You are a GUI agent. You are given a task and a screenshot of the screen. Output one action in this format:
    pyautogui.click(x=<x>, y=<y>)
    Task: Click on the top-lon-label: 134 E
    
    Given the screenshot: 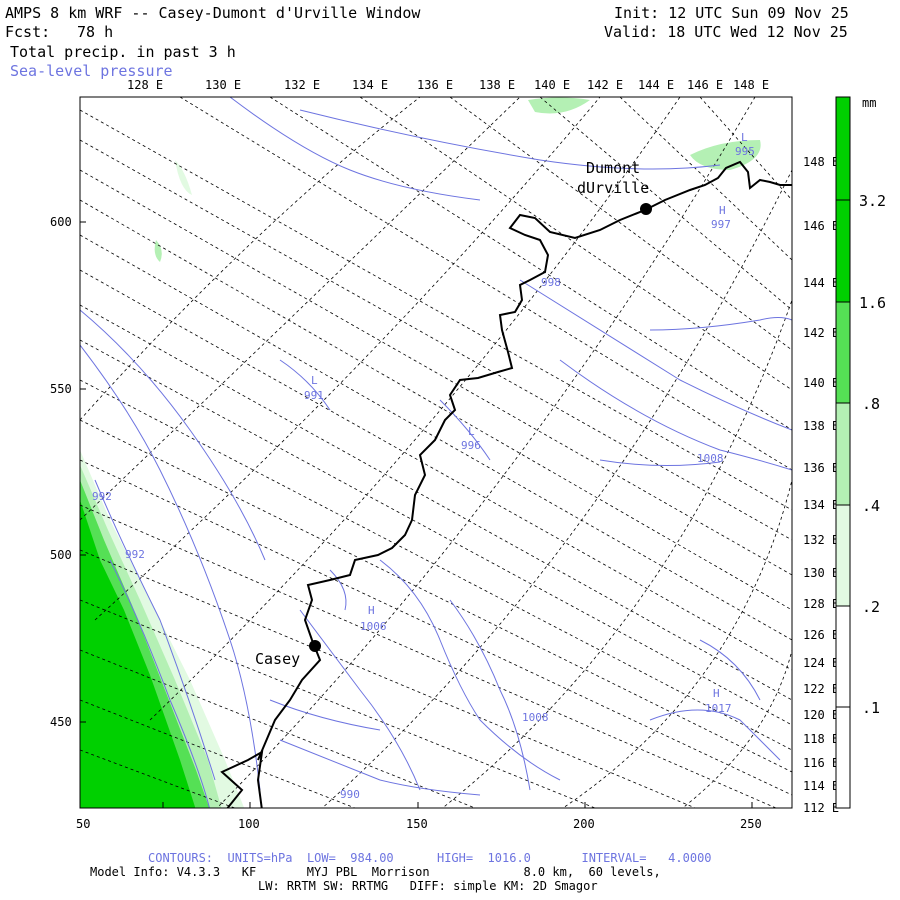 What is the action you would take?
    pyautogui.click(x=370, y=85)
    